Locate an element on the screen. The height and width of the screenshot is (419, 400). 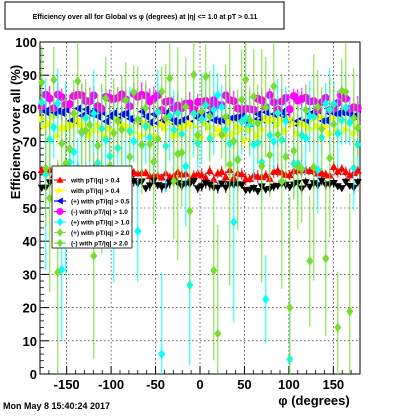
y-tick-label: 40 is located at coordinates (30, 241).